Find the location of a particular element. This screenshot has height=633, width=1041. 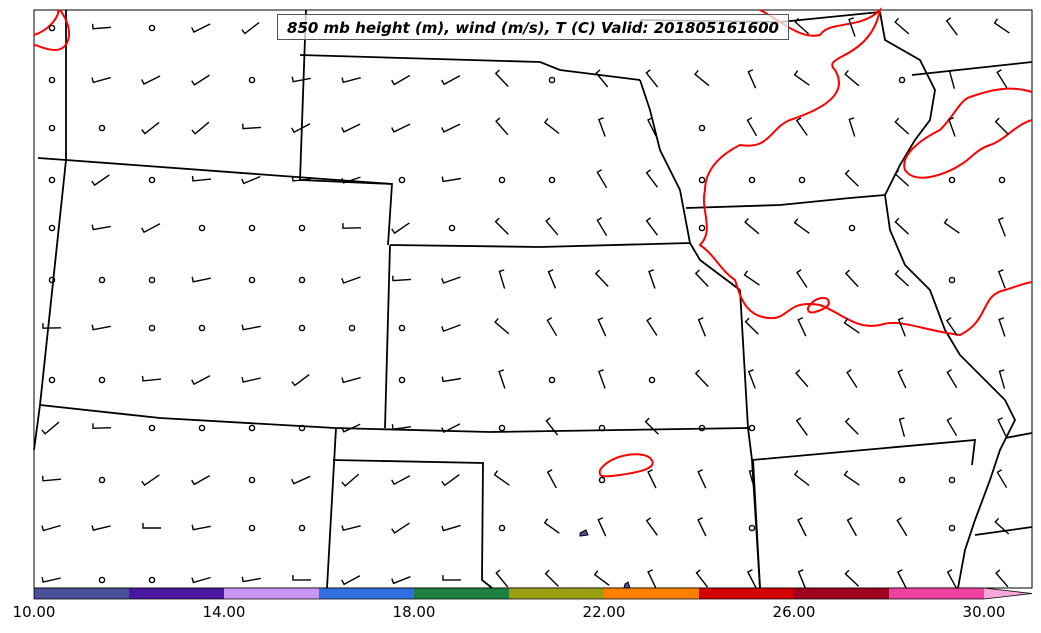

colorbar-tick-label: 30.00 is located at coordinates (984, 612).